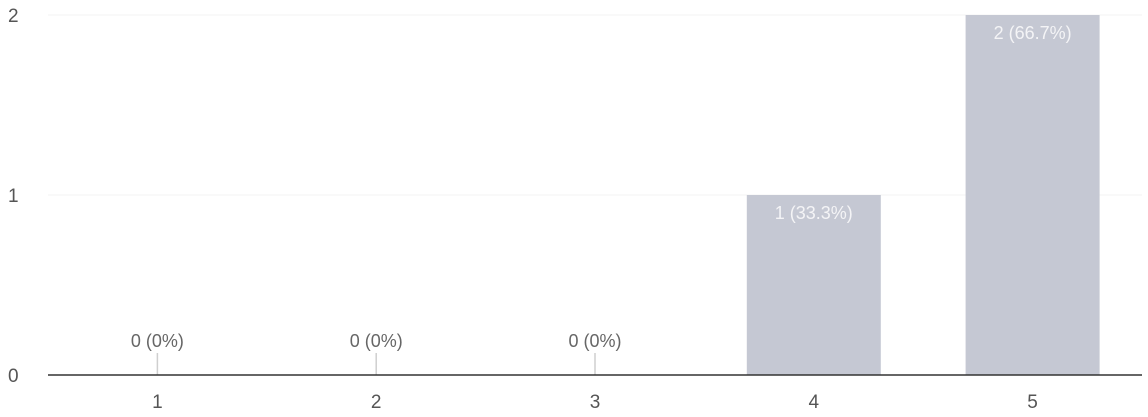 Image resolution: width=1148 pixels, height=417 pixels. What do you see at coordinates (13, 16) in the screenshot?
I see `y-tick-label: 2` at bounding box center [13, 16].